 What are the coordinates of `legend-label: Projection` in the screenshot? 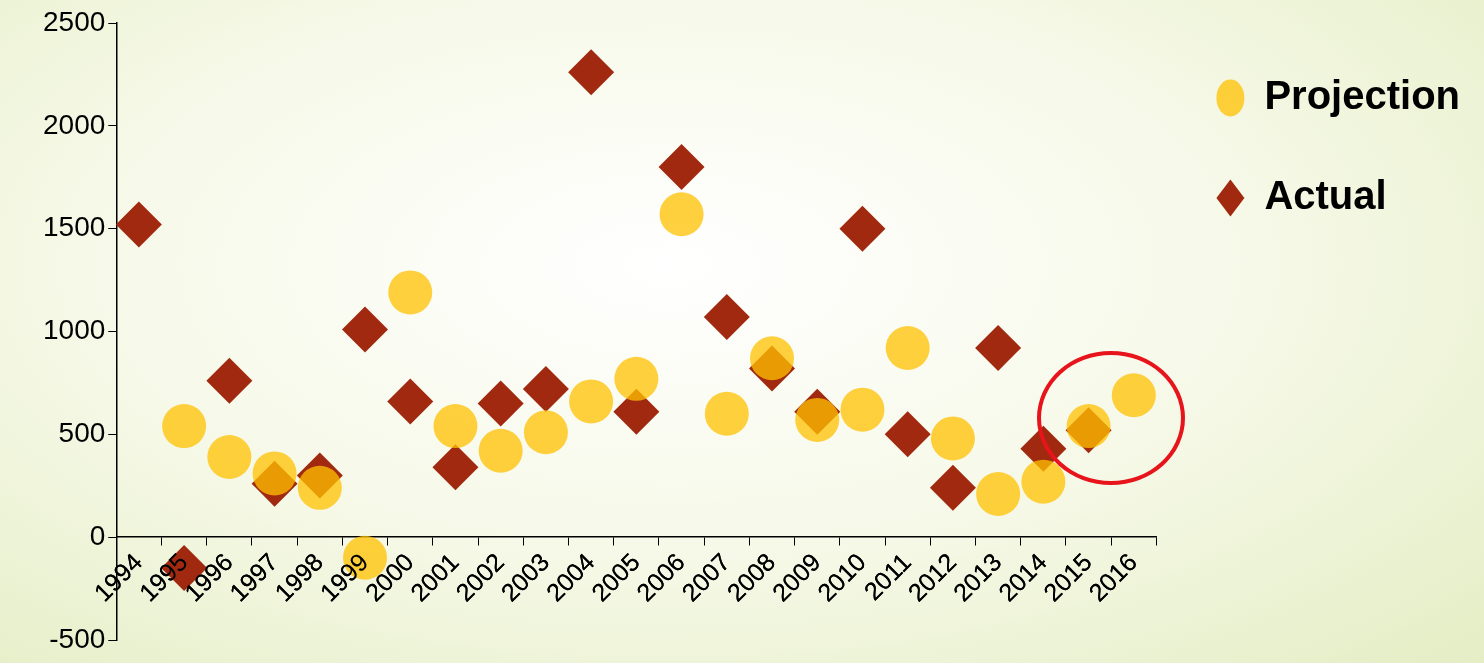 It's located at (1362, 95).